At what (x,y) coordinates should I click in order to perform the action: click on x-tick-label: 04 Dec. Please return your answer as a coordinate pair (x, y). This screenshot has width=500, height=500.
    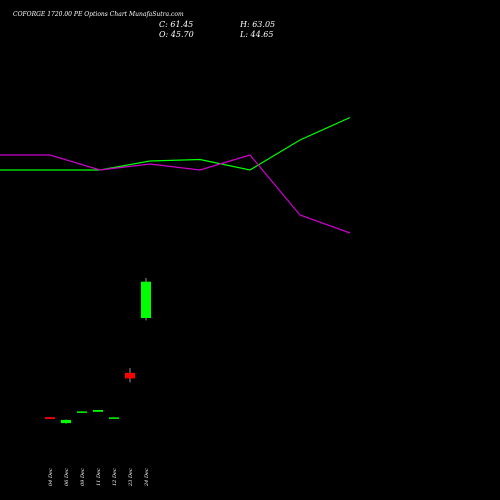
    Looking at the image, I should click on (51, 477).